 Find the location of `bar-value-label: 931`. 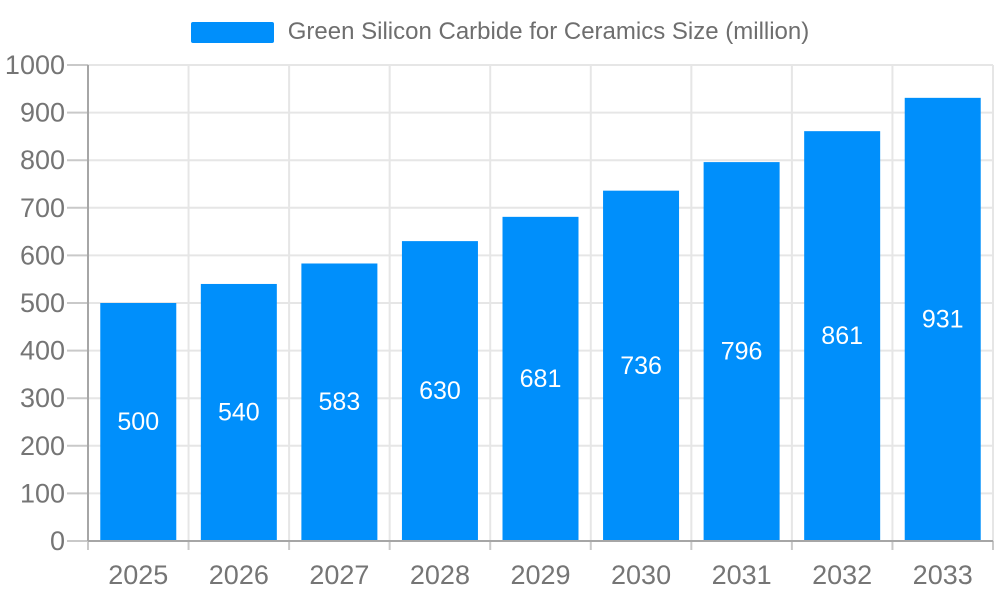

bar-value-label: 931 is located at coordinates (943, 319).